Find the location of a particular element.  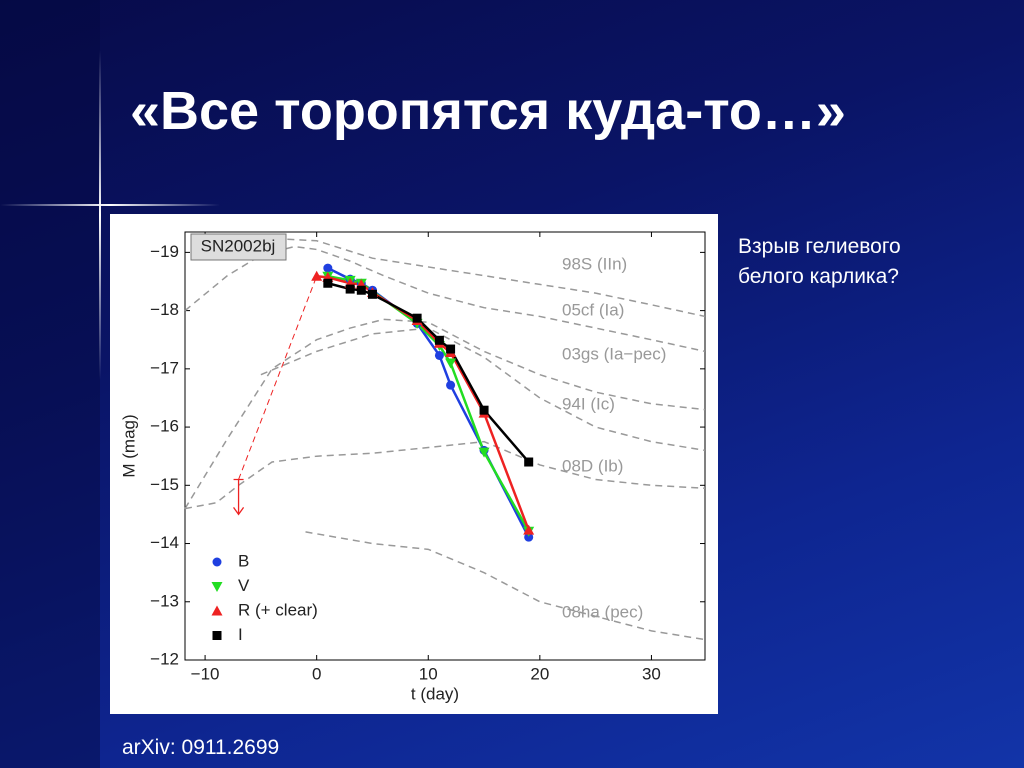

x-tick-label: −10 is located at coordinates (205, 673).